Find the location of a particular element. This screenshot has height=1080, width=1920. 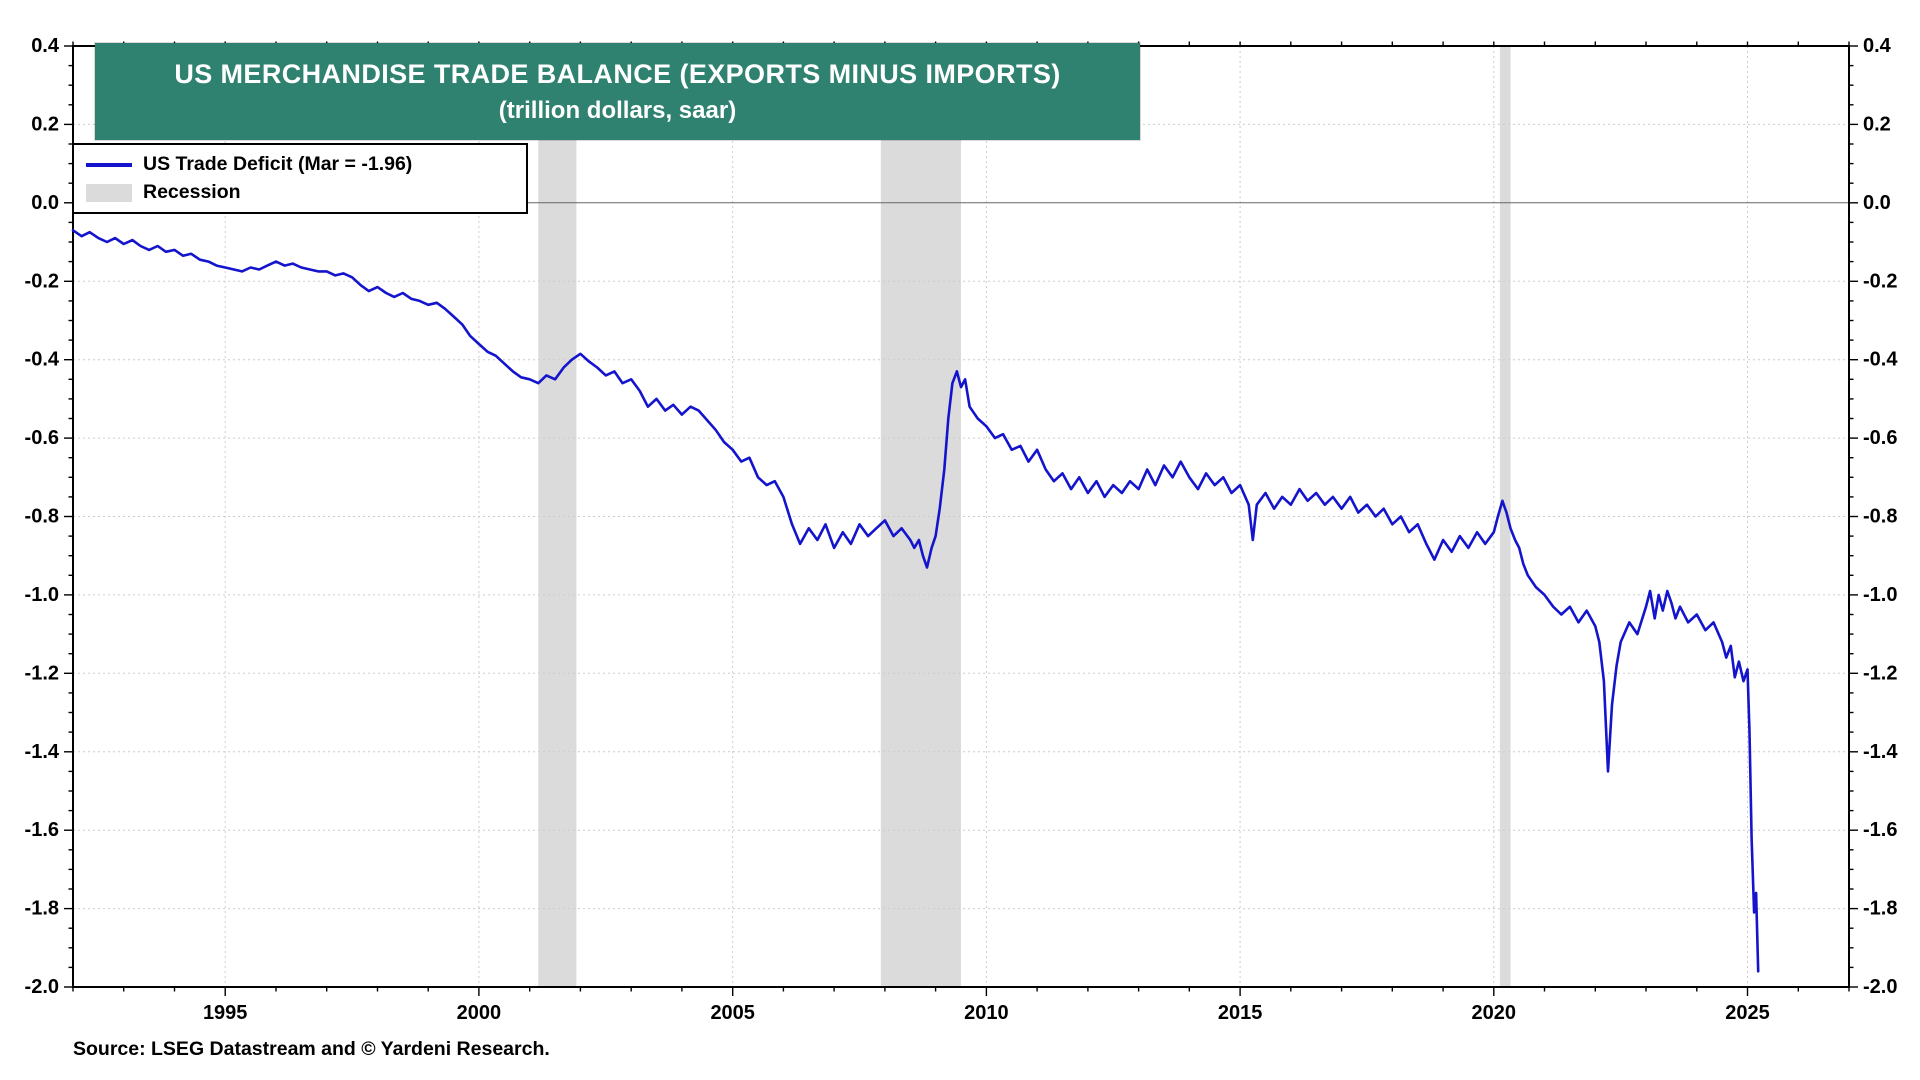

svg-text: 2020 is located at coordinates (1494, 1013).